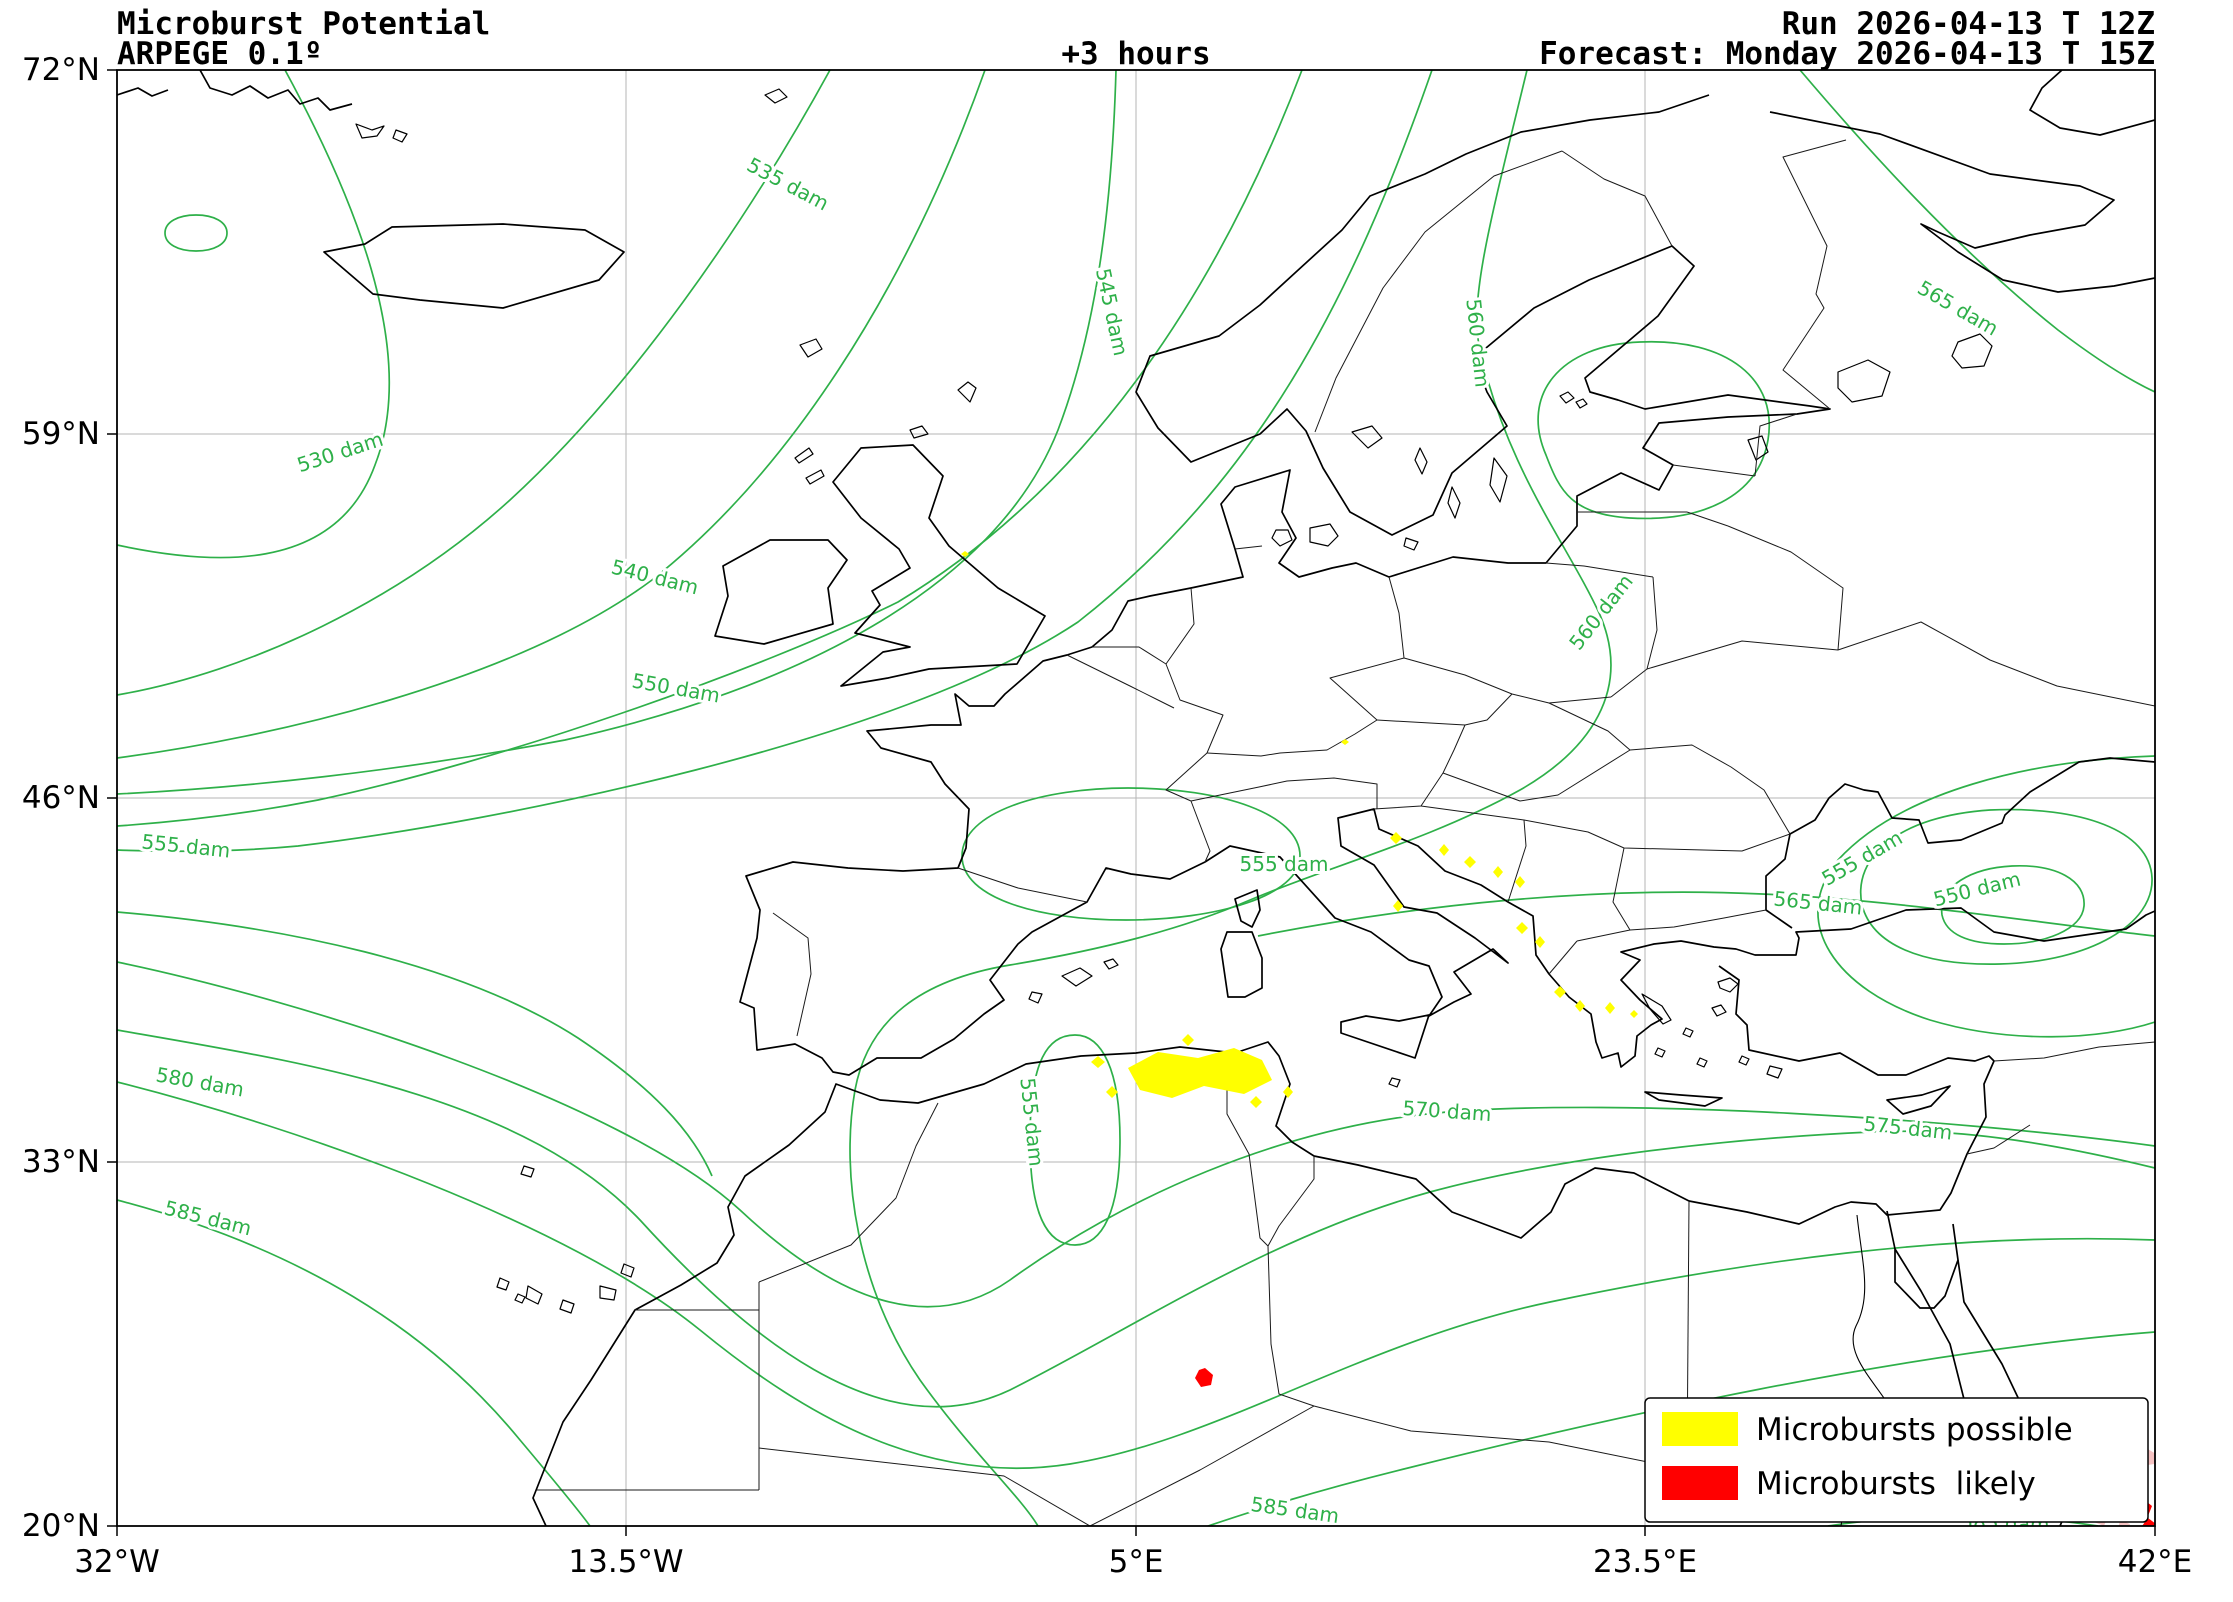  I want to click on lake-vanern, so click(1367, 437).